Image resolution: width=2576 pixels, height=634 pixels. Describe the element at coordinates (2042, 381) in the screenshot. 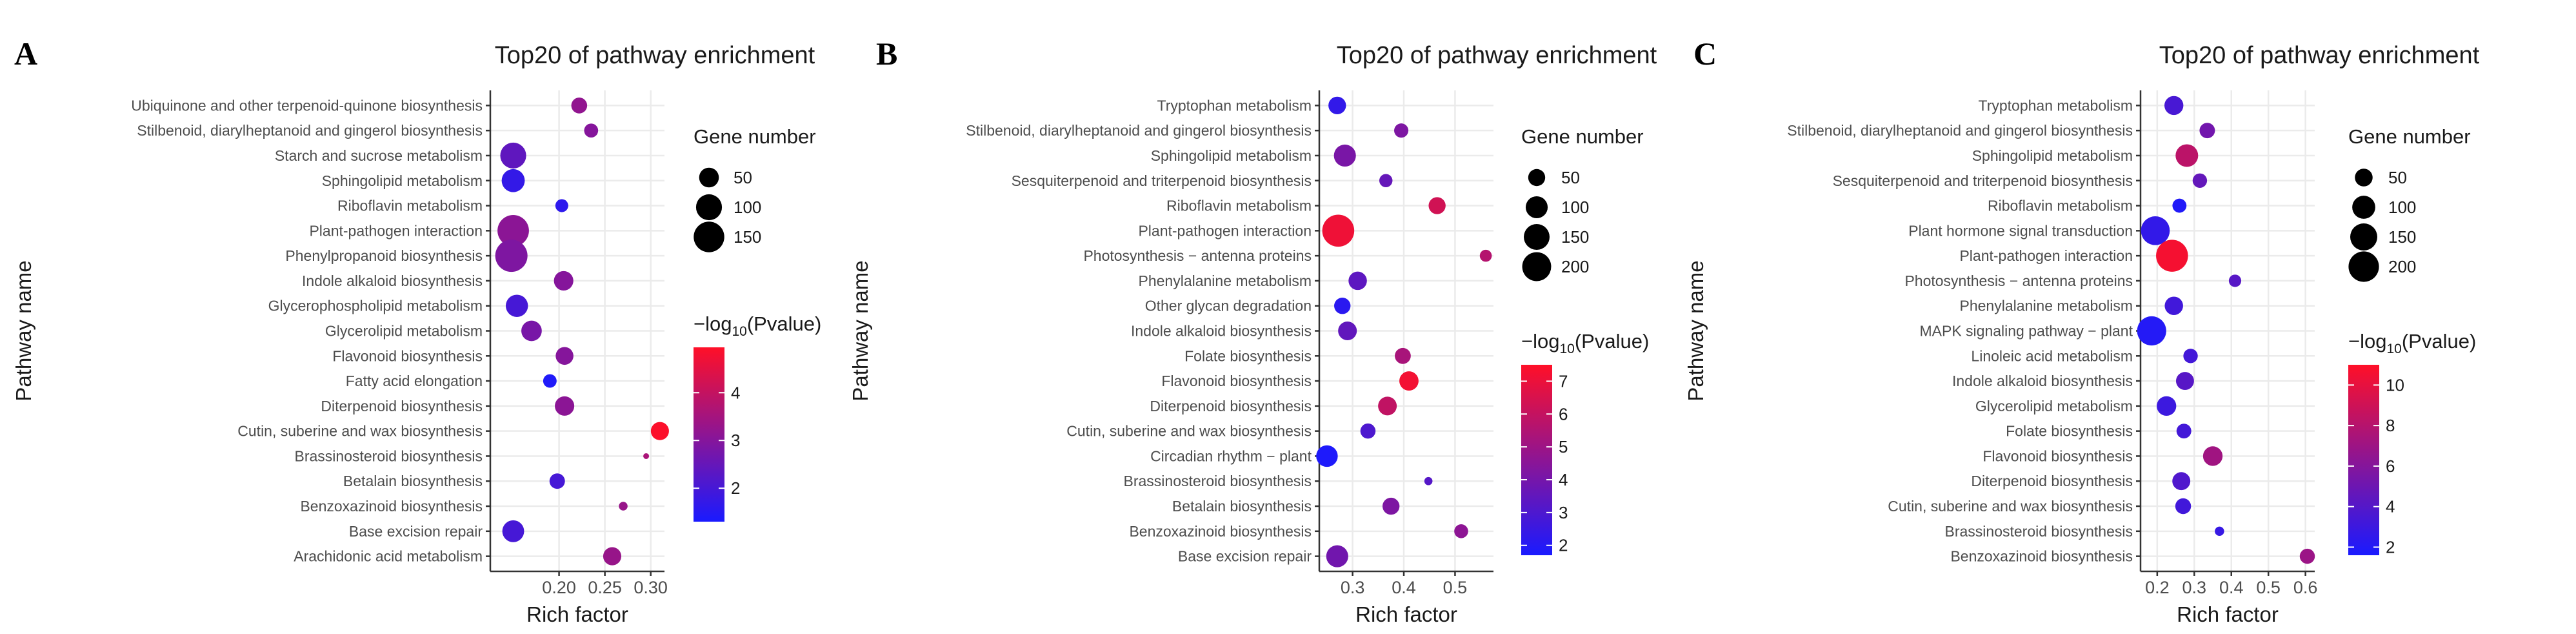

I see `y-tick-label: Indole alkaloid biosynthesis` at that location.